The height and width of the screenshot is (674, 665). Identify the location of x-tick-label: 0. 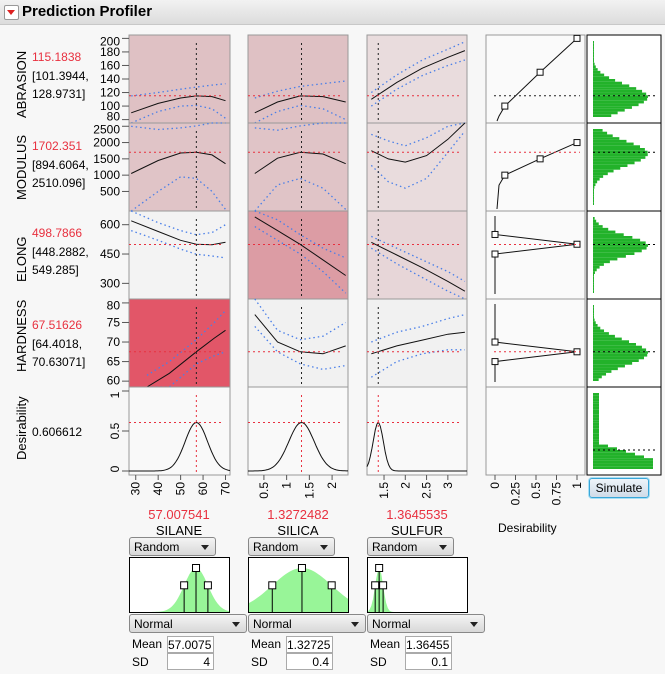
(495, 485).